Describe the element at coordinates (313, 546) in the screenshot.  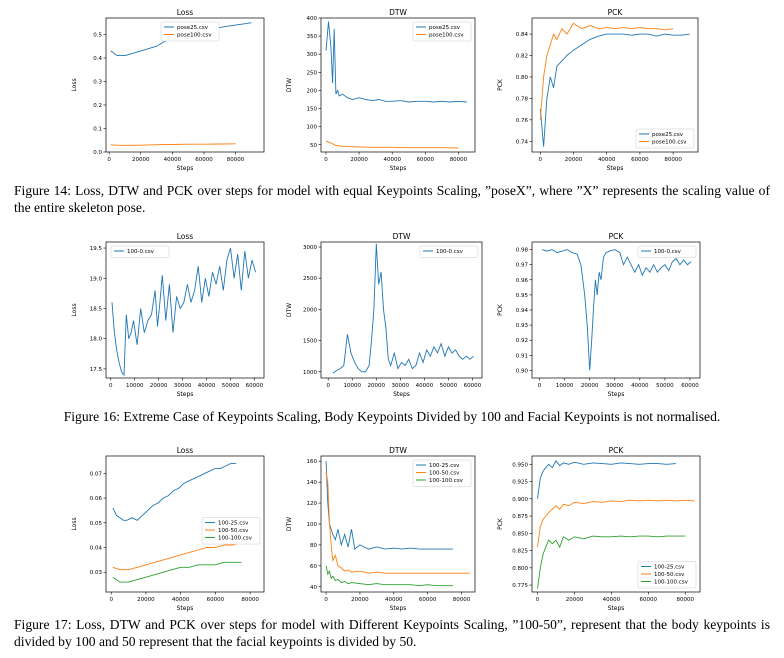
I see `y-tick-label: 80` at that location.